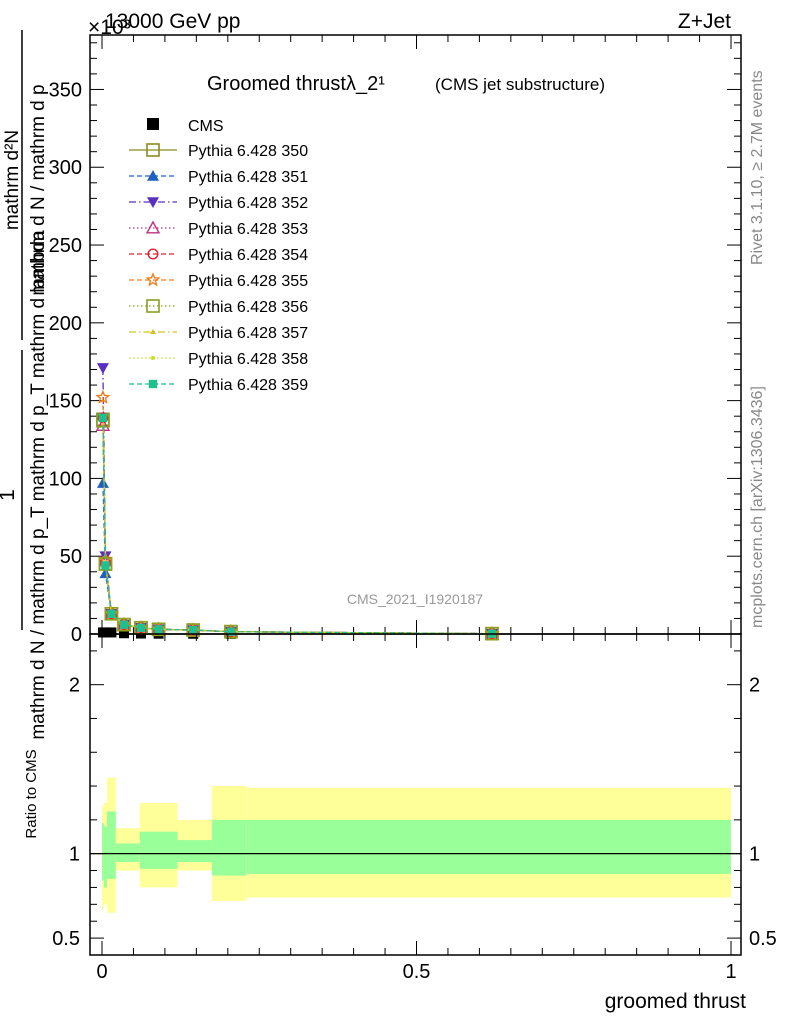 Image resolution: width=786 pixels, height=1024 pixels. What do you see at coordinates (12, 180) in the screenshot?
I see `ylabel-num-2: mathrm d²N` at bounding box center [12, 180].